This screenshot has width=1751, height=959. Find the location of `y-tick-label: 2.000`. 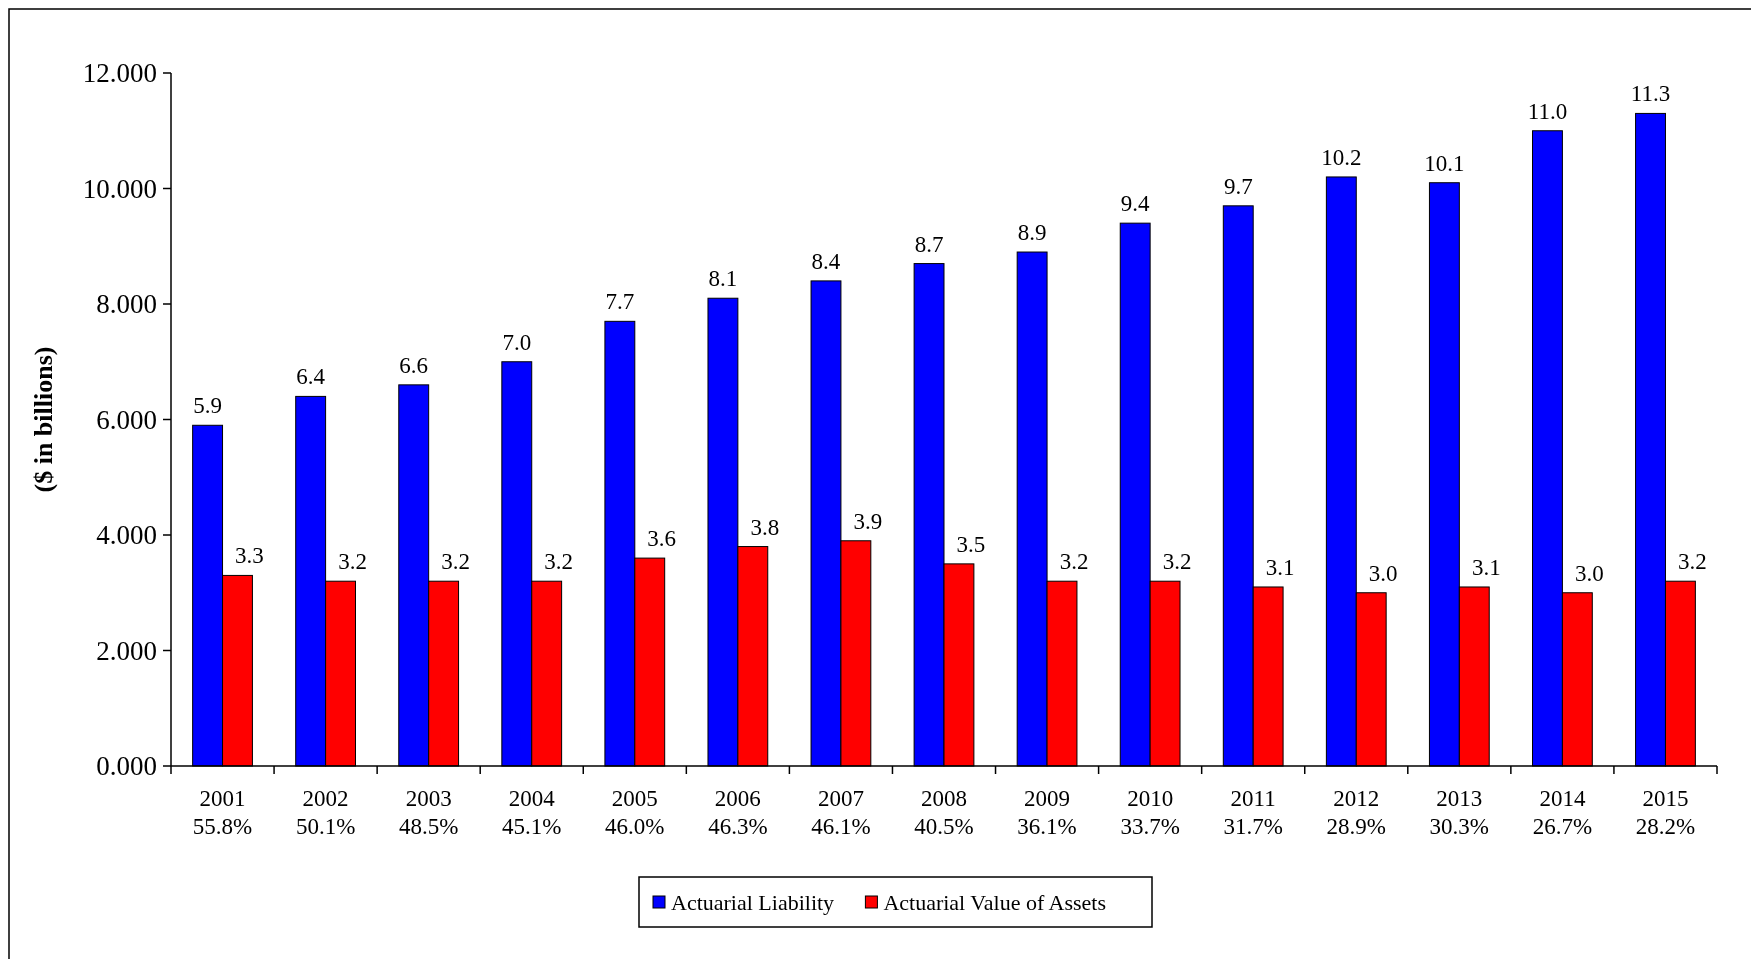

y-tick-label: 2.000 is located at coordinates (126, 650).